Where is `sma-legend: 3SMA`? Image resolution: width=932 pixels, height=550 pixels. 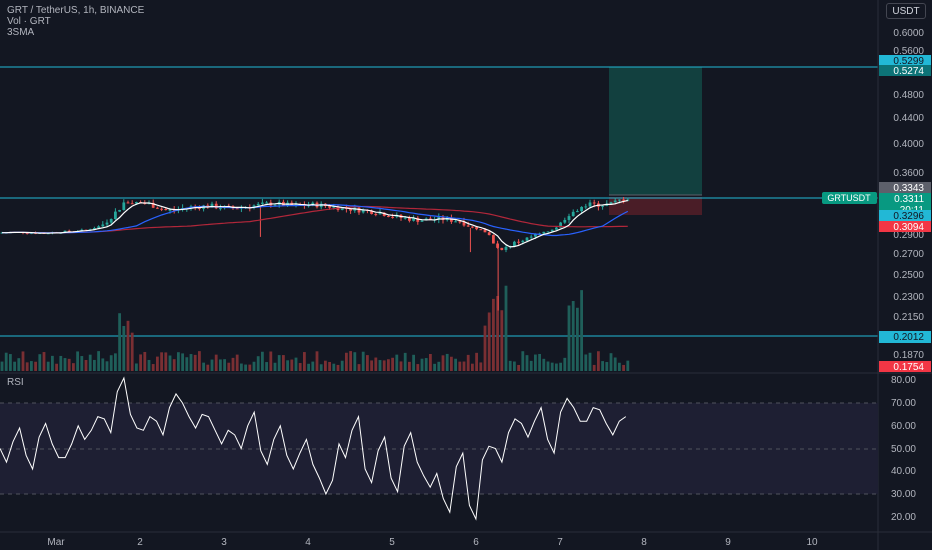 sma-legend: 3SMA is located at coordinates (21, 32).